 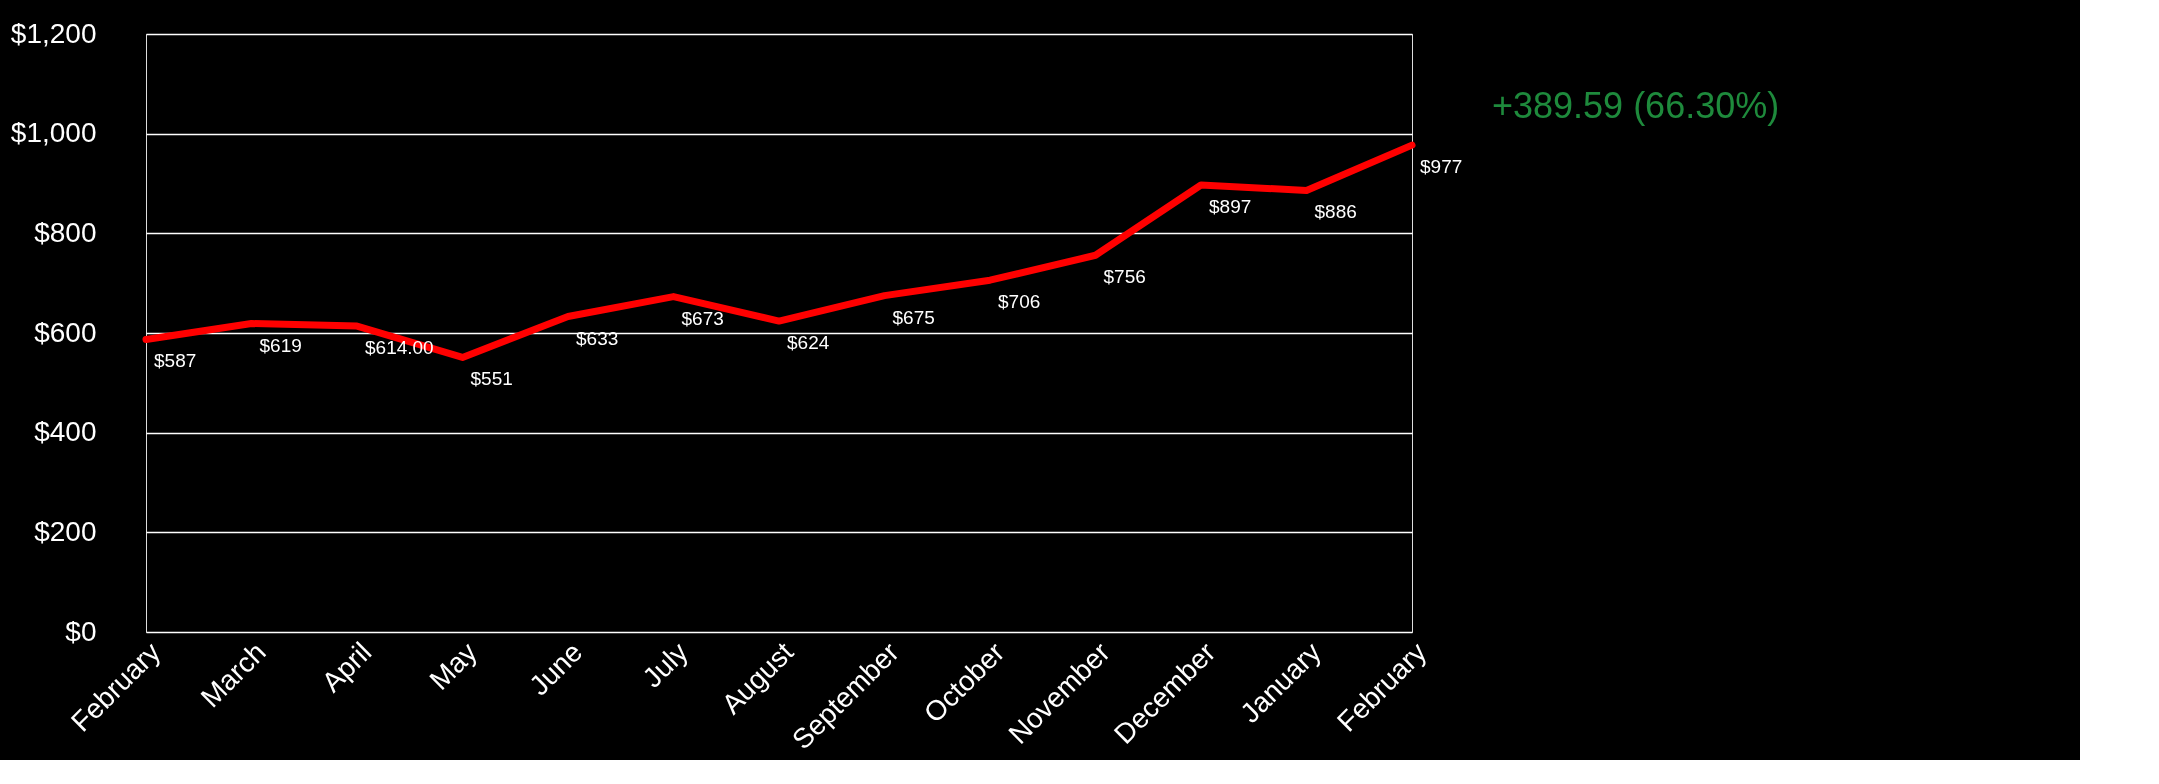 What do you see at coordinates (808, 343) in the screenshot?
I see `data-label: $624` at bounding box center [808, 343].